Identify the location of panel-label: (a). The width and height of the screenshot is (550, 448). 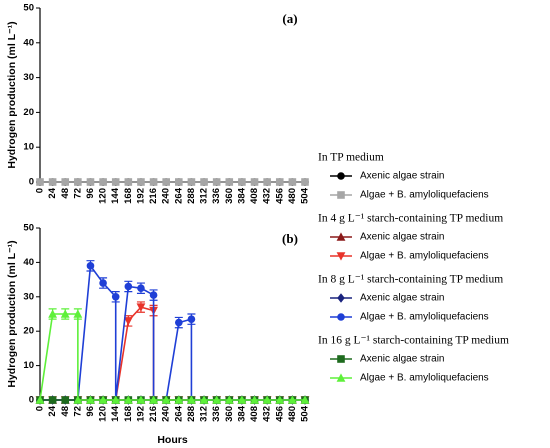
(289, 18).